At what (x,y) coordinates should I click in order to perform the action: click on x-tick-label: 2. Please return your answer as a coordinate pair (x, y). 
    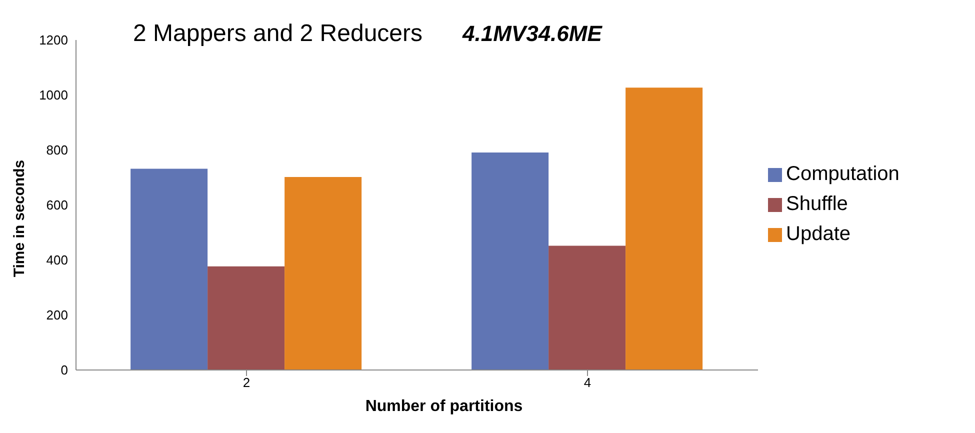
    Looking at the image, I should click on (246, 382).